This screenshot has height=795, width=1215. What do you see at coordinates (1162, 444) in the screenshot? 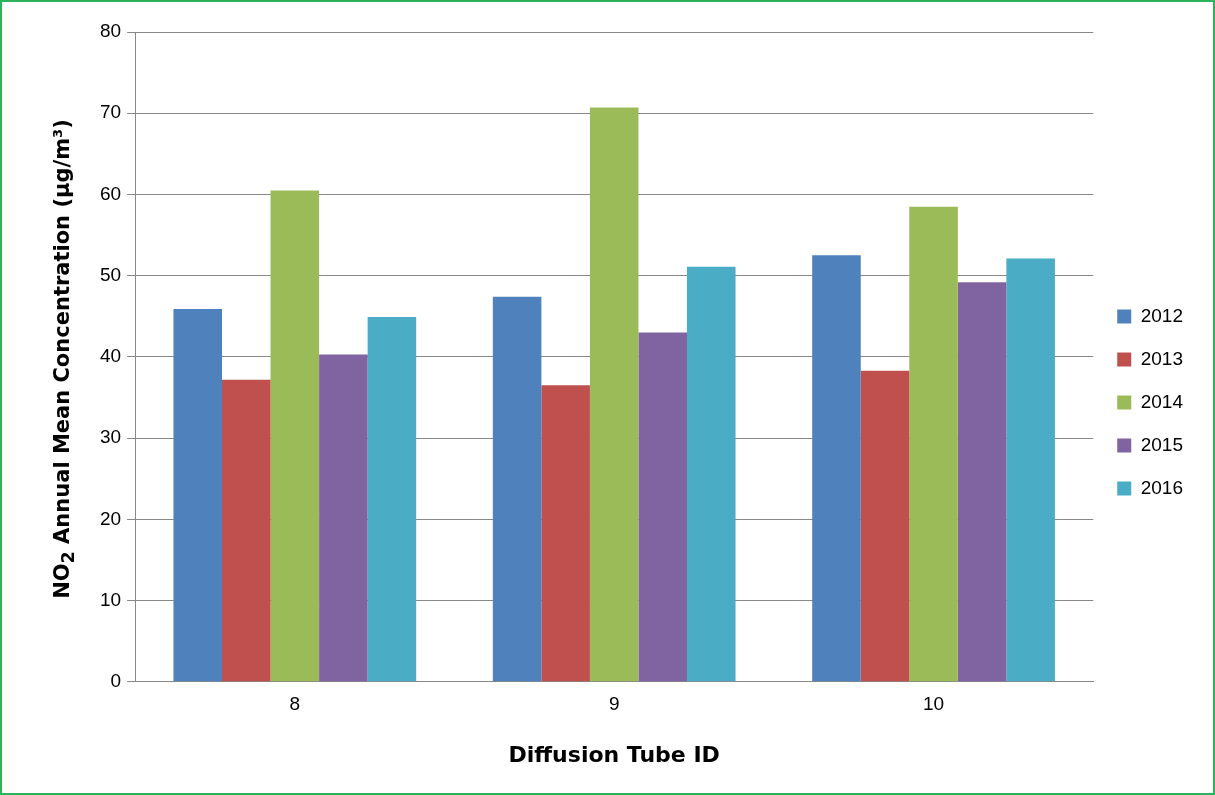
I see `legend-label: 2015` at bounding box center [1162, 444].